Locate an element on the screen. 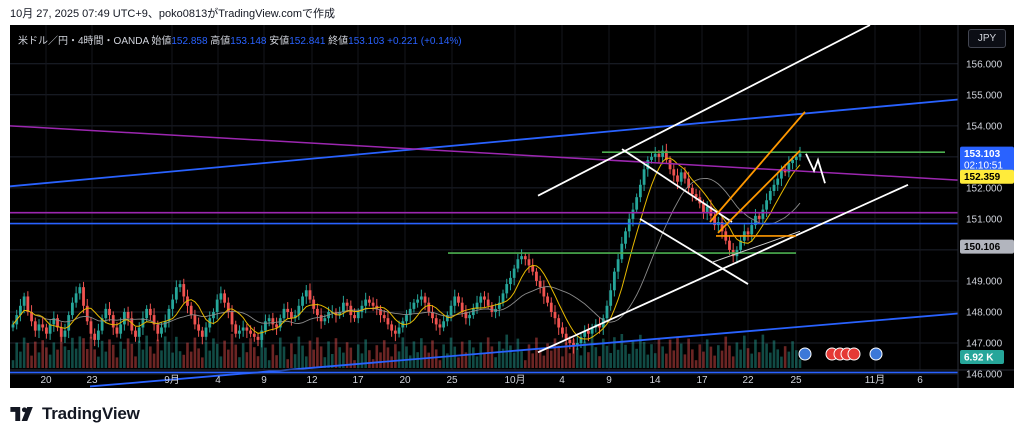 The height and width of the screenshot is (441, 1024). change-value: +0.221 (+0.14%) is located at coordinates (424, 41).